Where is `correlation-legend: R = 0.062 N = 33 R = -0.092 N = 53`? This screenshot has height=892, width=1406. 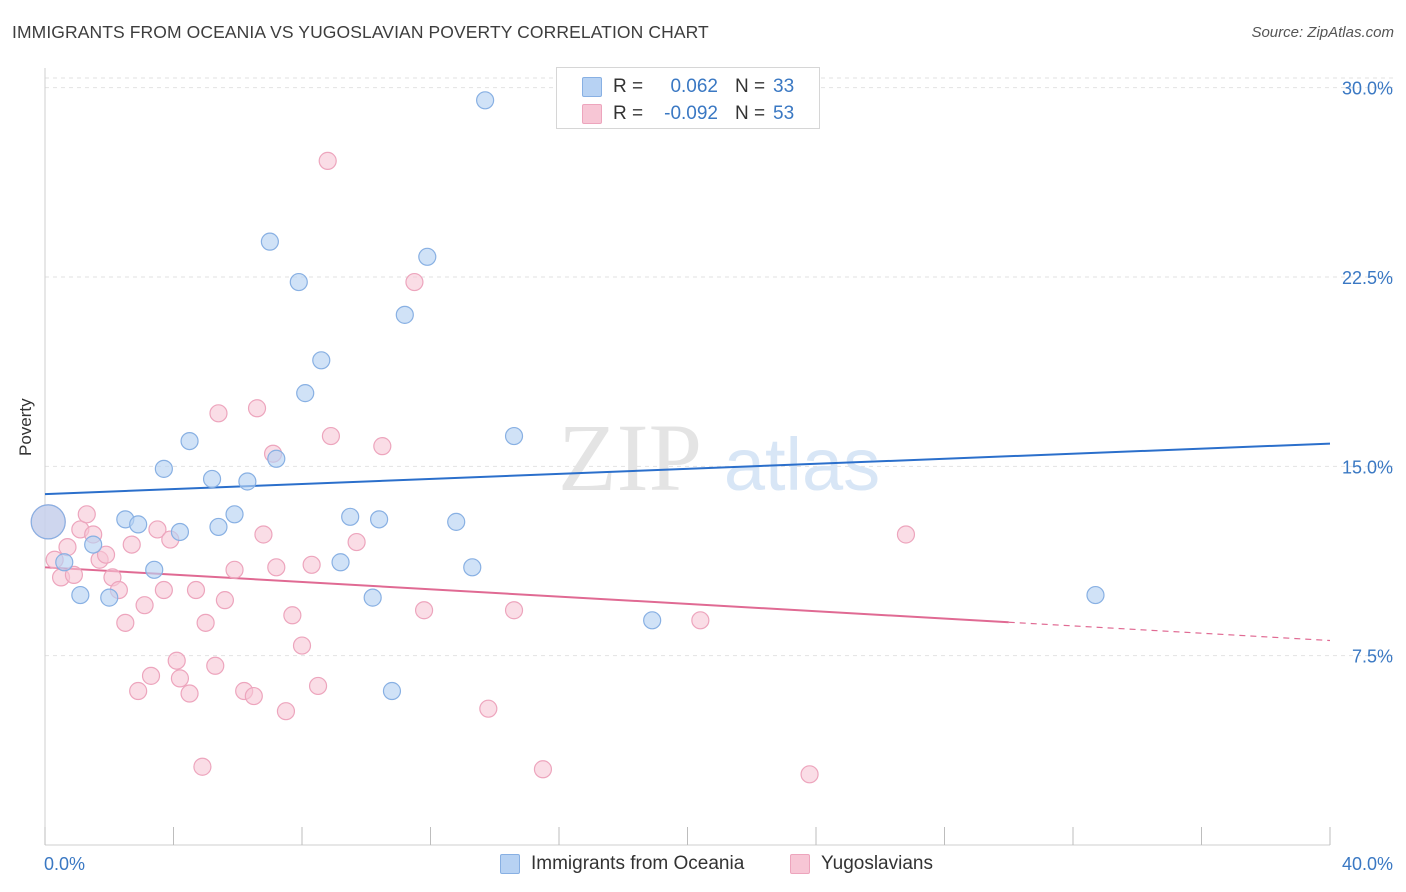
correlation-legend: R = 0.062 N = 33 R = -0.092 N = 53 is located at coordinates (688, 98).